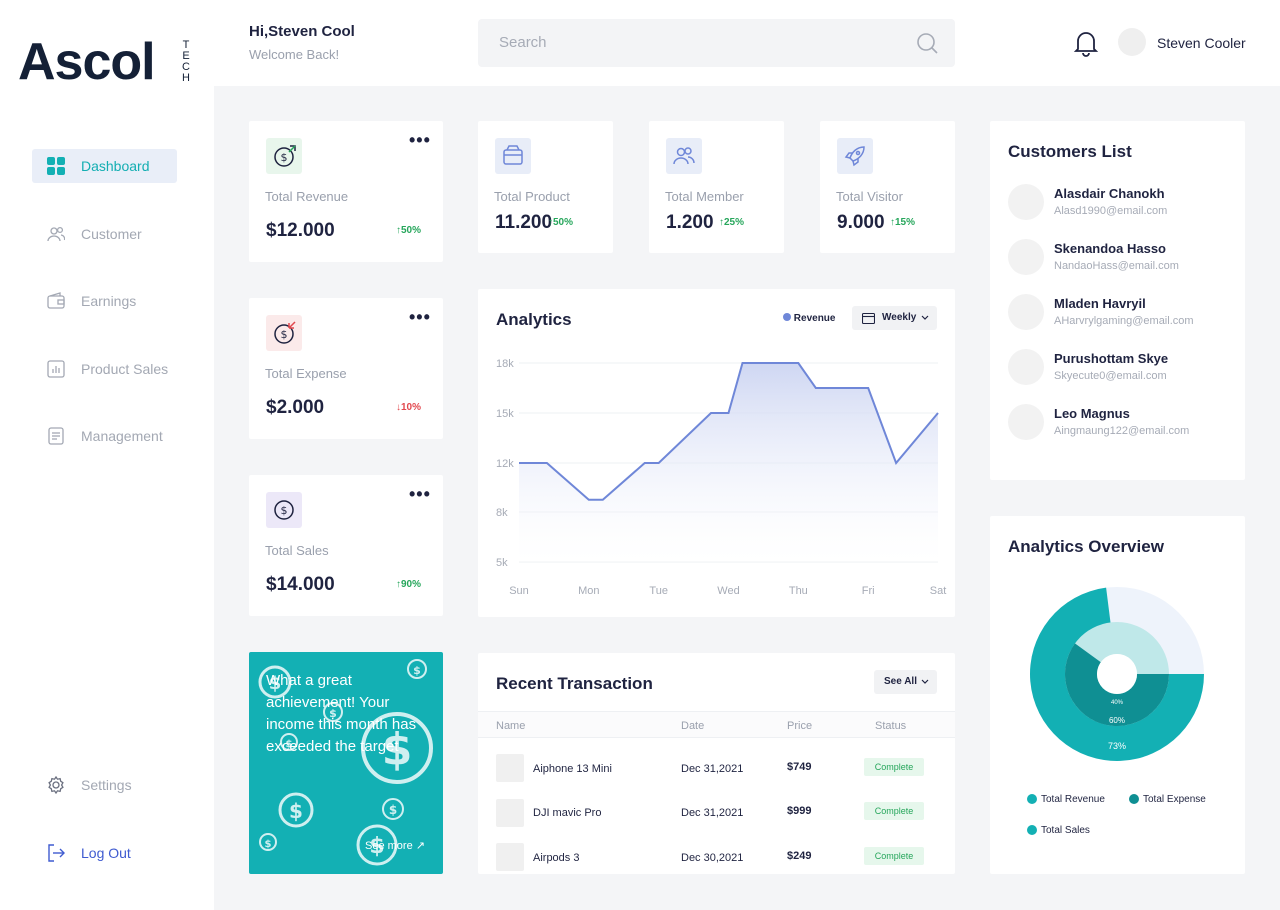 The width and height of the screenshot is (1280, 910). I want to click on search-input: Search, so click(523, 42).